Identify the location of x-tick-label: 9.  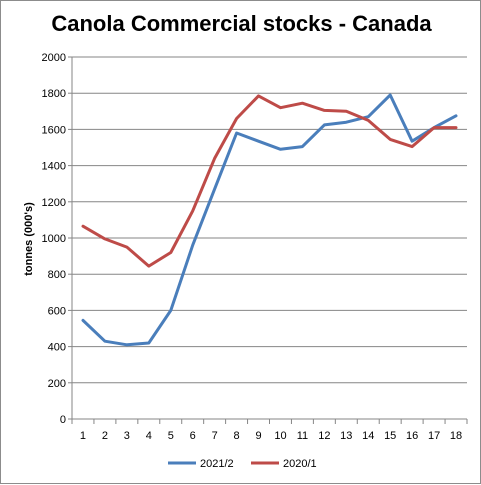
(258, 436).